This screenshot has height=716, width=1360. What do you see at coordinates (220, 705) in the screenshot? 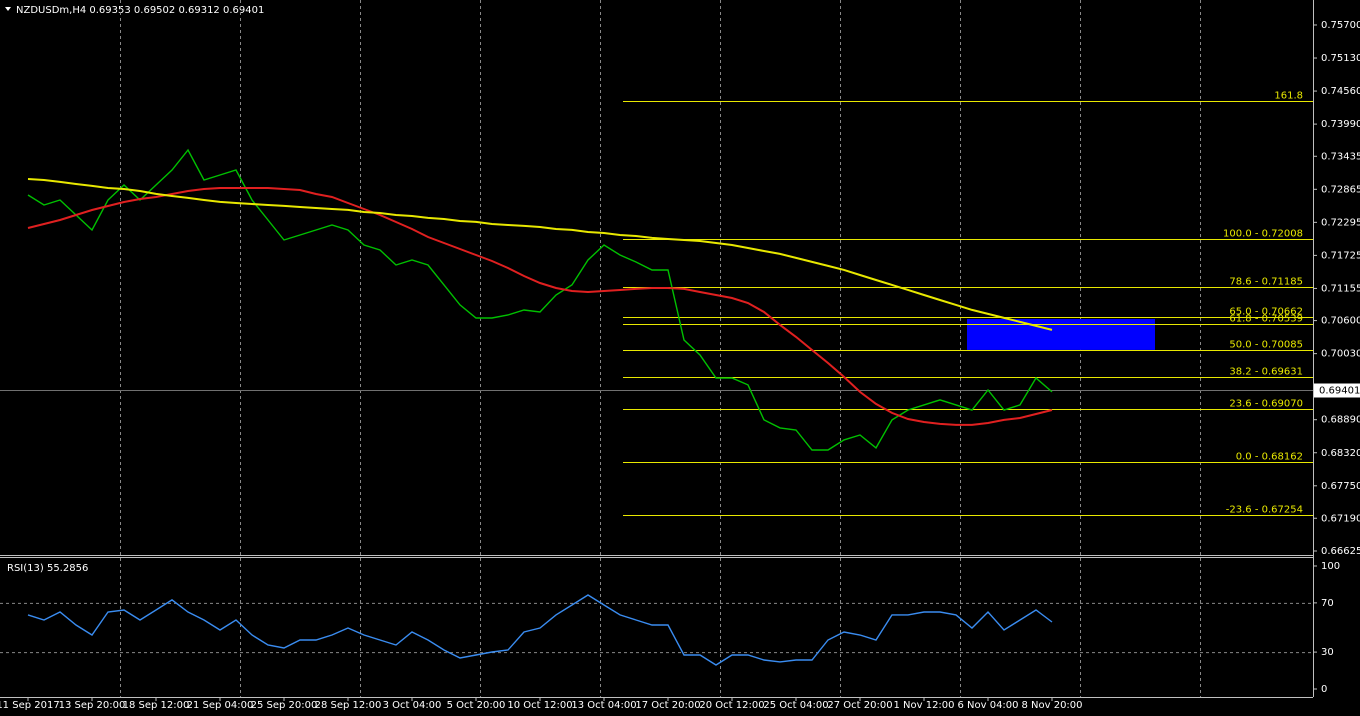
I see `x-tick-label: 21 Sep 04:00` at bounding box center [220, 705].